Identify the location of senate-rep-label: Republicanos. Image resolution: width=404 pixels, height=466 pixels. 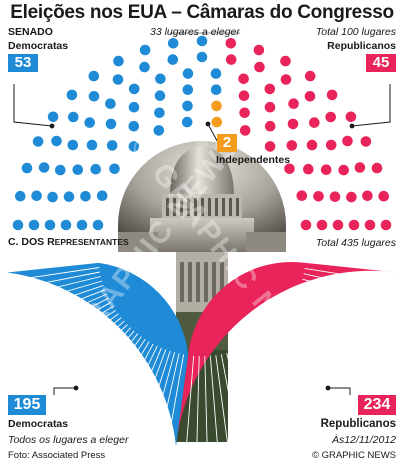
(361, 46).